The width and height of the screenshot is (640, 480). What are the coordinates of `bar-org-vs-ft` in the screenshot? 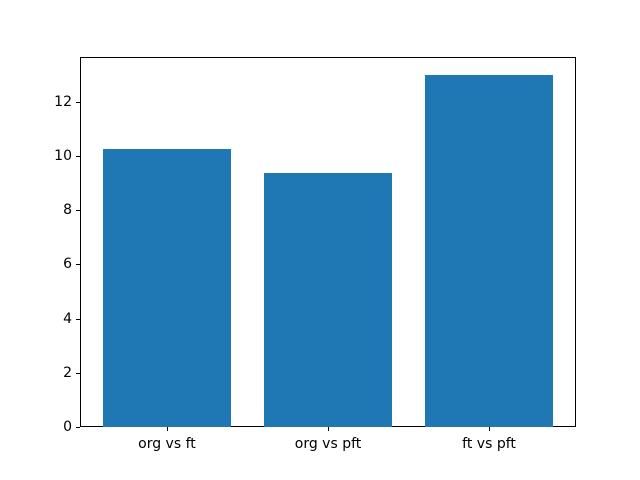 It's located at (167, 287).